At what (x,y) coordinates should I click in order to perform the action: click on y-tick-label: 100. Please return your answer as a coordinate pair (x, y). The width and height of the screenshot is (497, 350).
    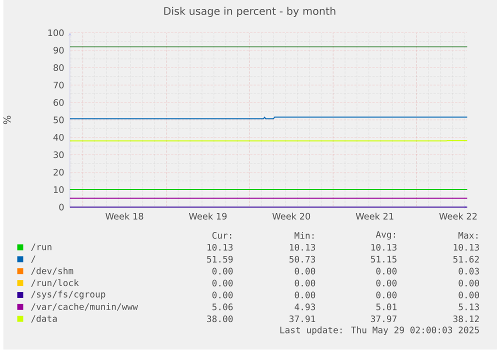
    Looking at the image, I should click on (56, 33).